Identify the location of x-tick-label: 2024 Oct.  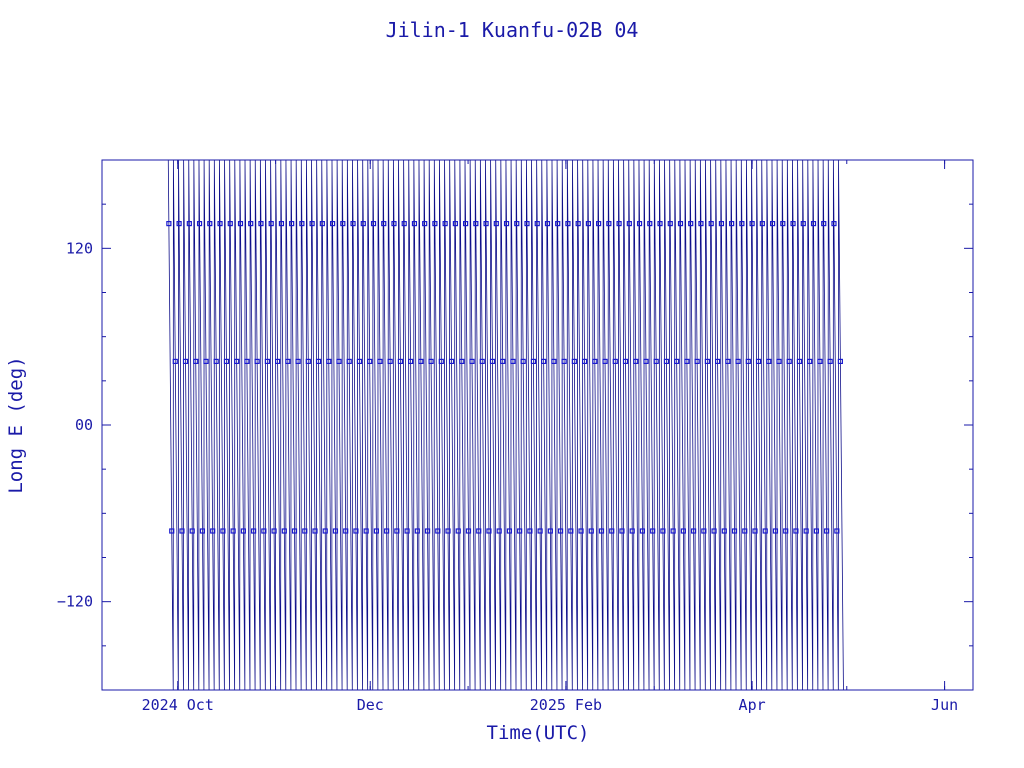
(178, 705).